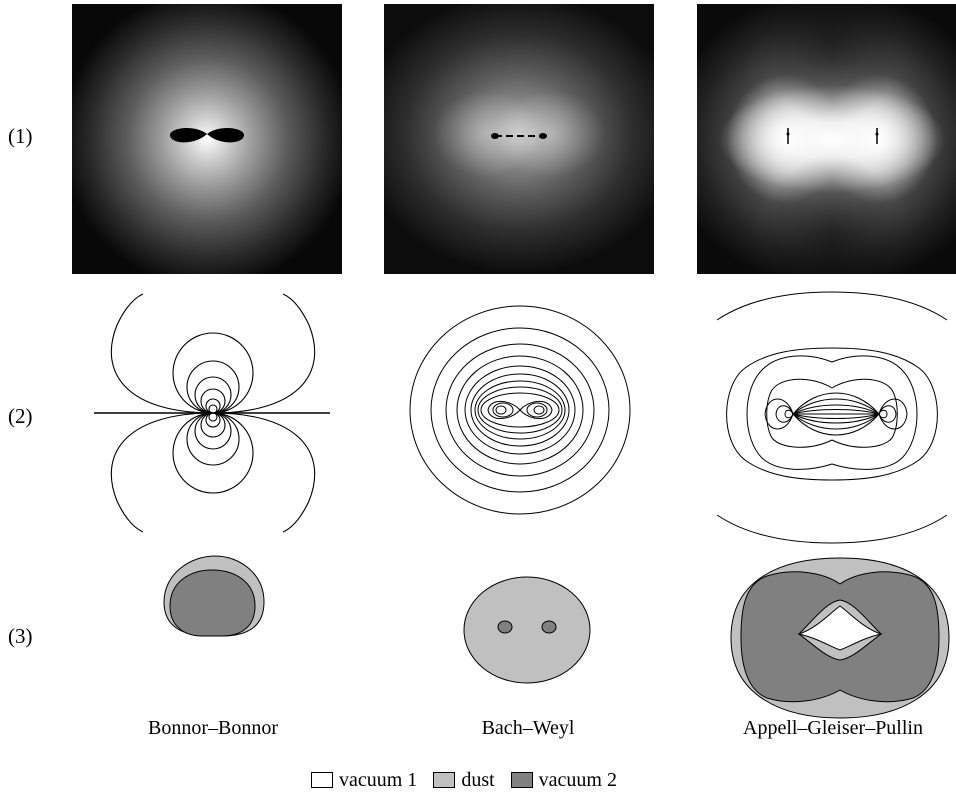 This screenshot has width=956, height=798. Describe the element at coordinates (214, 596) in the screenshot. I see `region-diagram-bonnor-bonnor` at that location.